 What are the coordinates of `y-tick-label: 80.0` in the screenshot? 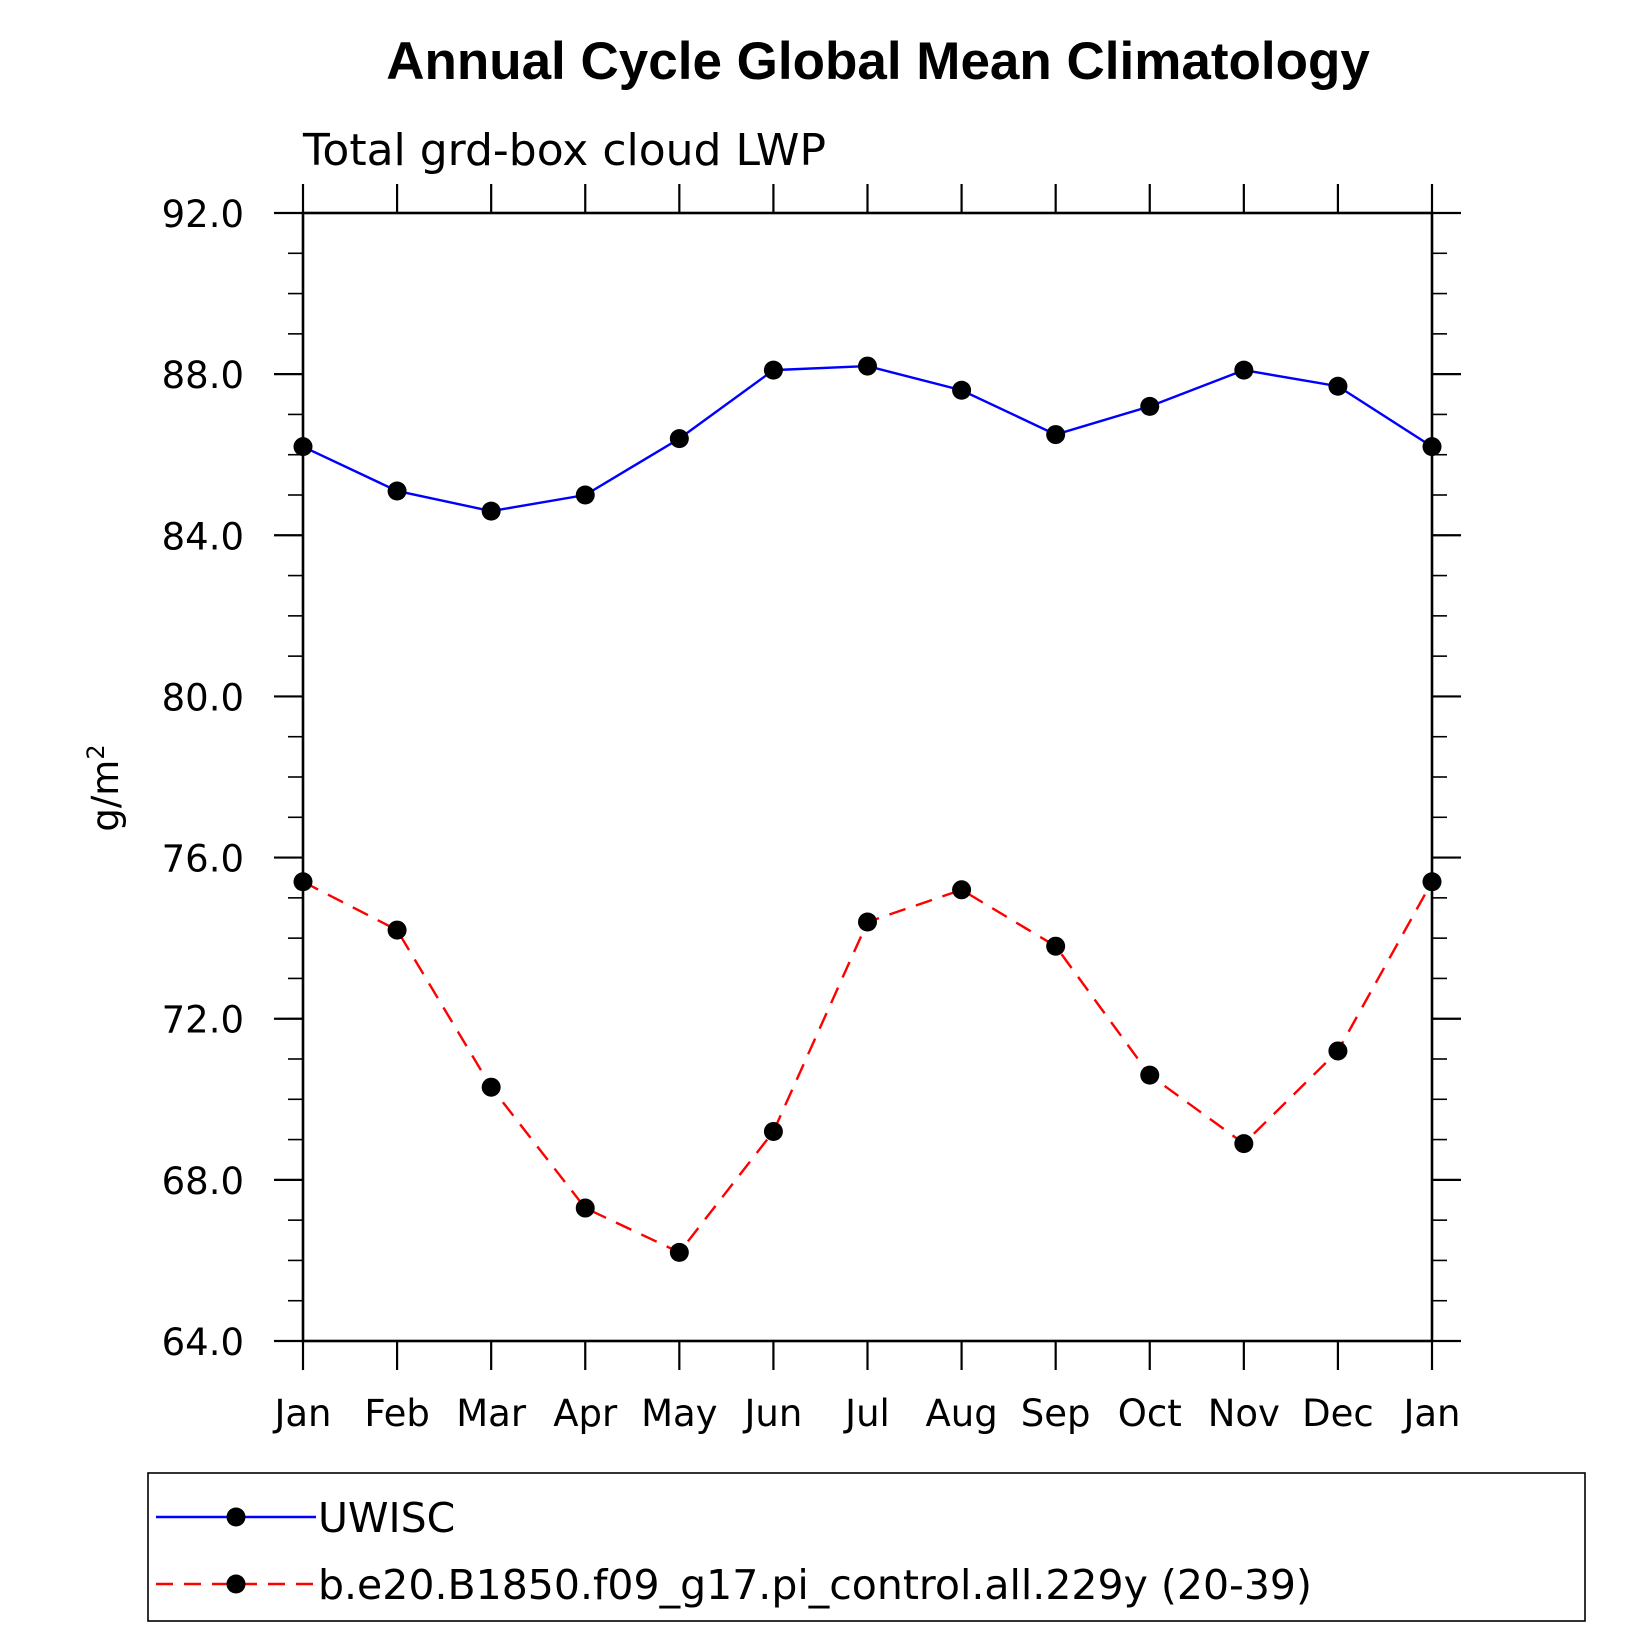 It's located at (203, 697).